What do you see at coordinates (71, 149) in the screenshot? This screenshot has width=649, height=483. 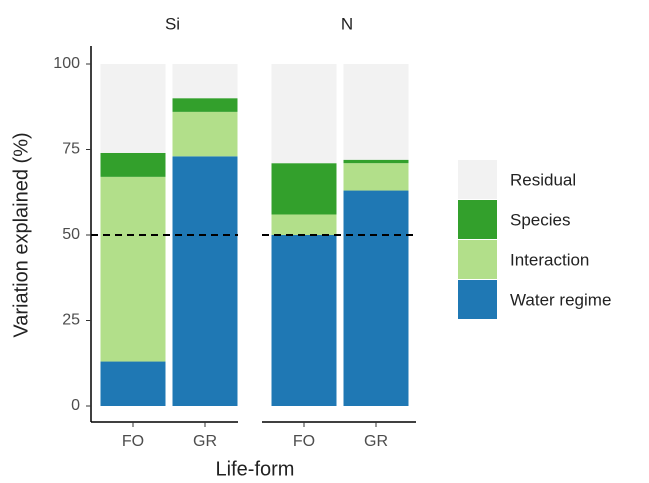 I see `y-tick-label: 75` at bounding box center [71, 149].